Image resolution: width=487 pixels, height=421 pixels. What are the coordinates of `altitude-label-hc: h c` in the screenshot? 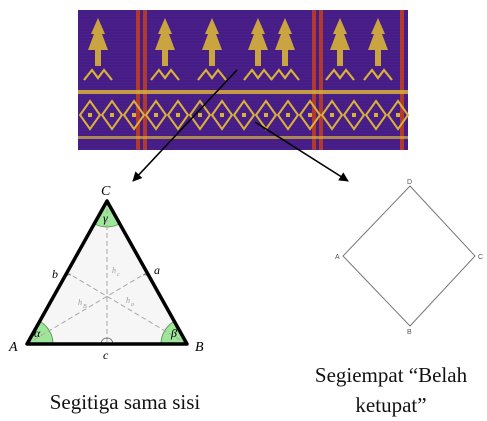 It's located at (116, 272).